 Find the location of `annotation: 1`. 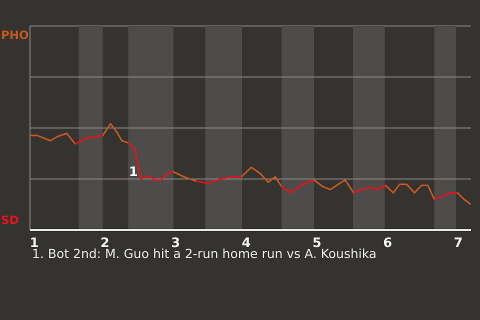

annotation: 1 is located at coordinates (133, 172).